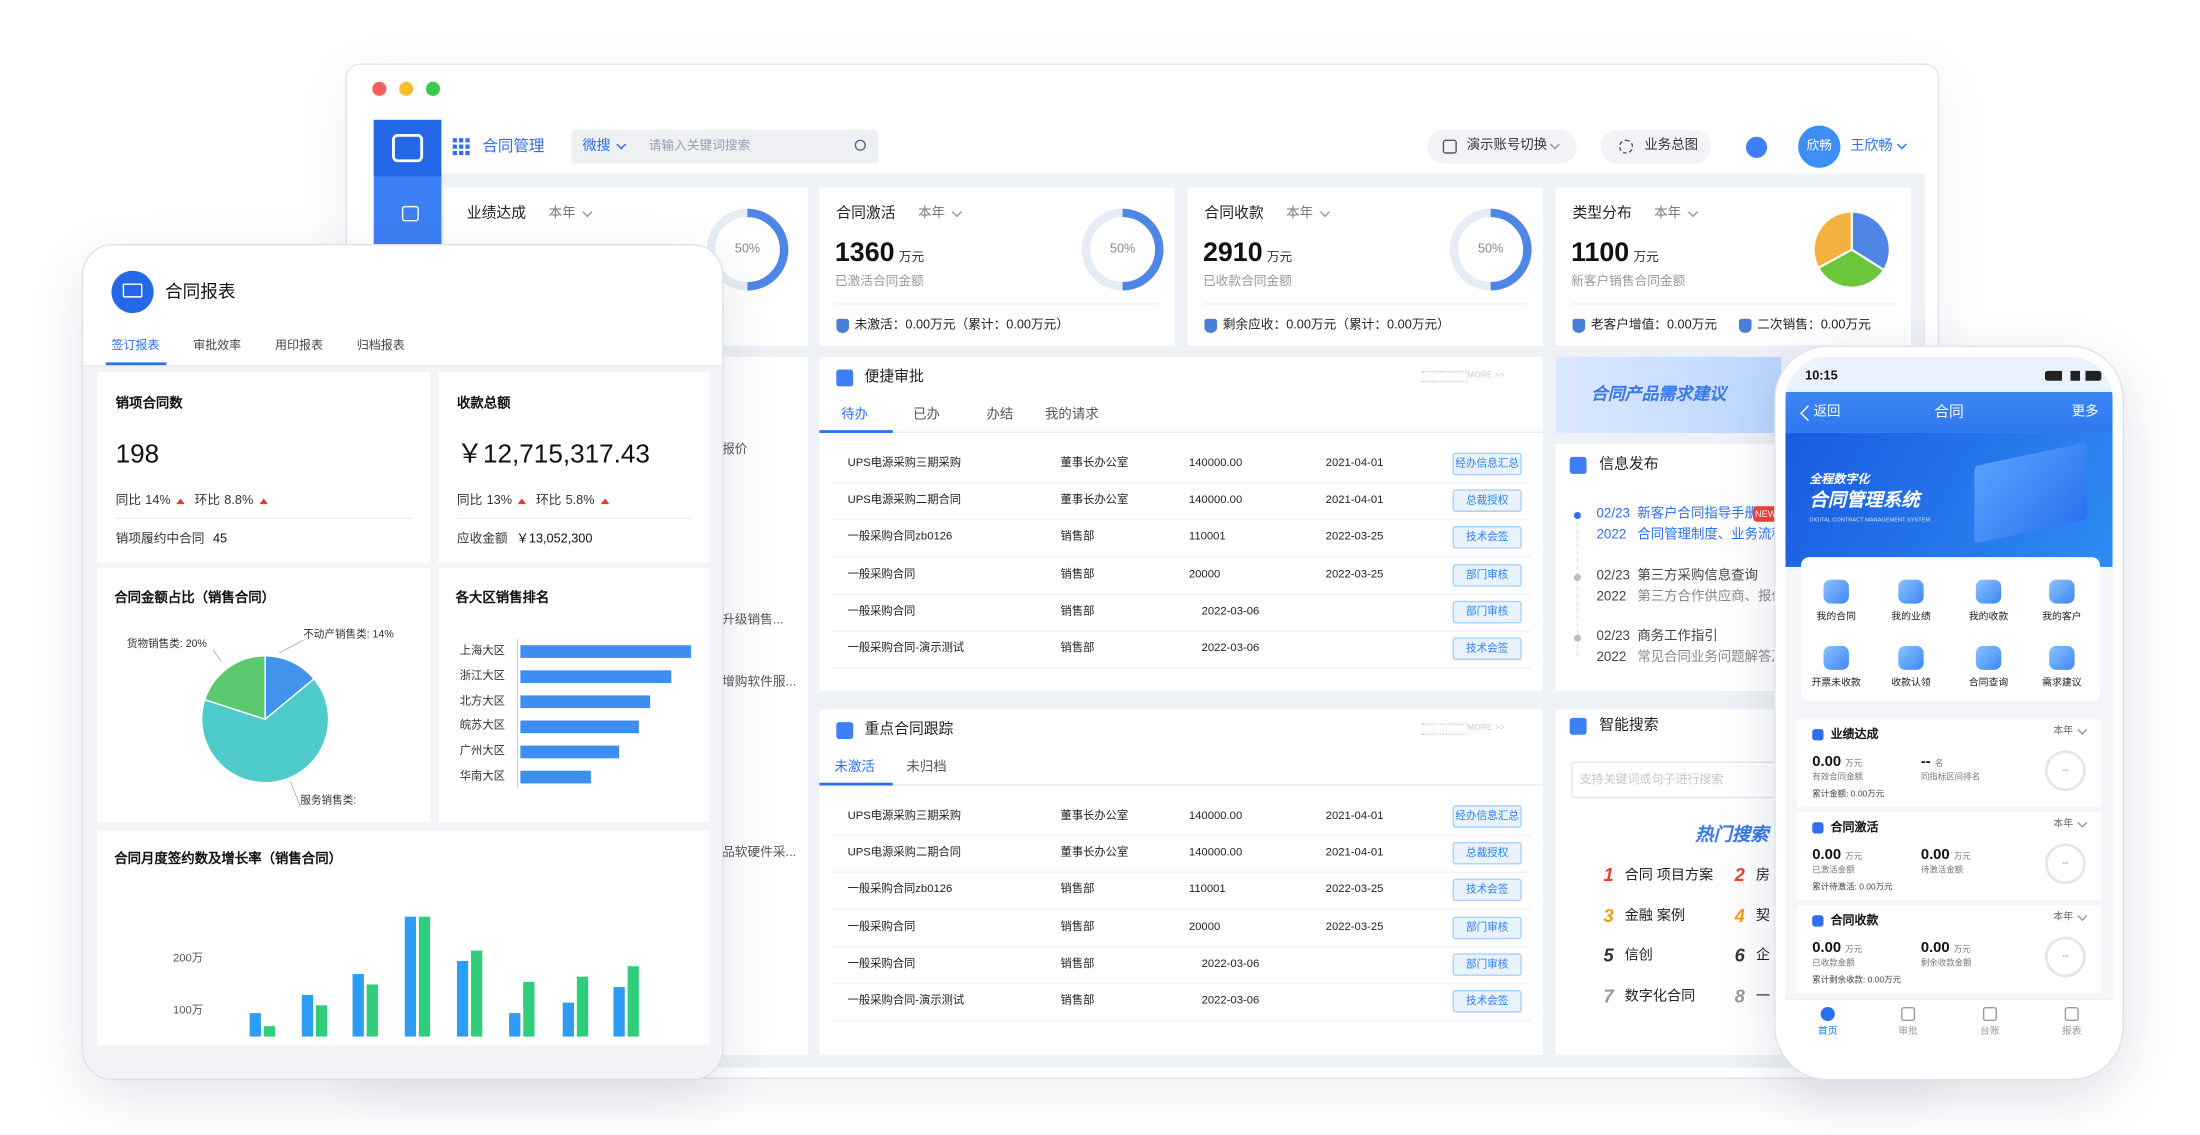 The image size is (2200, 1135). What do you see at coordinates (1072, 415) in the screenshot?
I see `tab: 我的请求` at bounding box center [1072, 415].